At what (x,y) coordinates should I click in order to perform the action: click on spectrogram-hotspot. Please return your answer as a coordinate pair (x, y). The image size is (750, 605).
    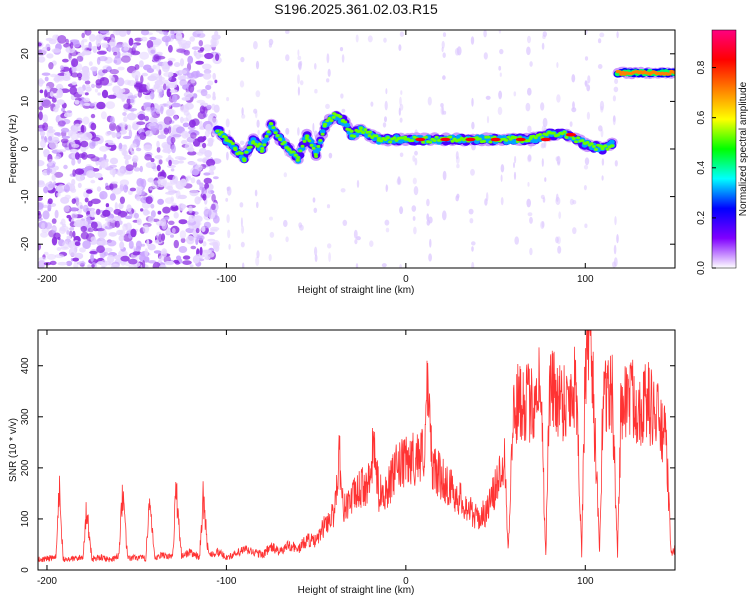
    Looking at the image, I should click on (495, 139).